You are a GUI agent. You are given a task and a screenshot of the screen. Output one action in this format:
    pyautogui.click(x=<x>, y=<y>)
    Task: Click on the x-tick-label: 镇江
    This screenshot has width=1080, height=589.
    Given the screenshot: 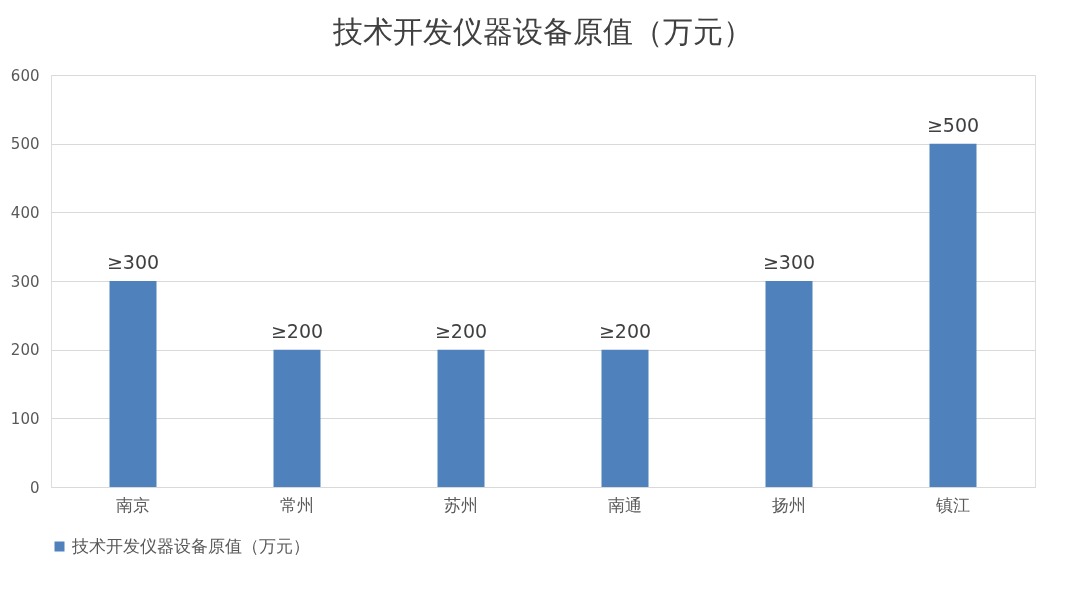 What is the action you would take?
    pyautogui.click(x=952, y=504)
    